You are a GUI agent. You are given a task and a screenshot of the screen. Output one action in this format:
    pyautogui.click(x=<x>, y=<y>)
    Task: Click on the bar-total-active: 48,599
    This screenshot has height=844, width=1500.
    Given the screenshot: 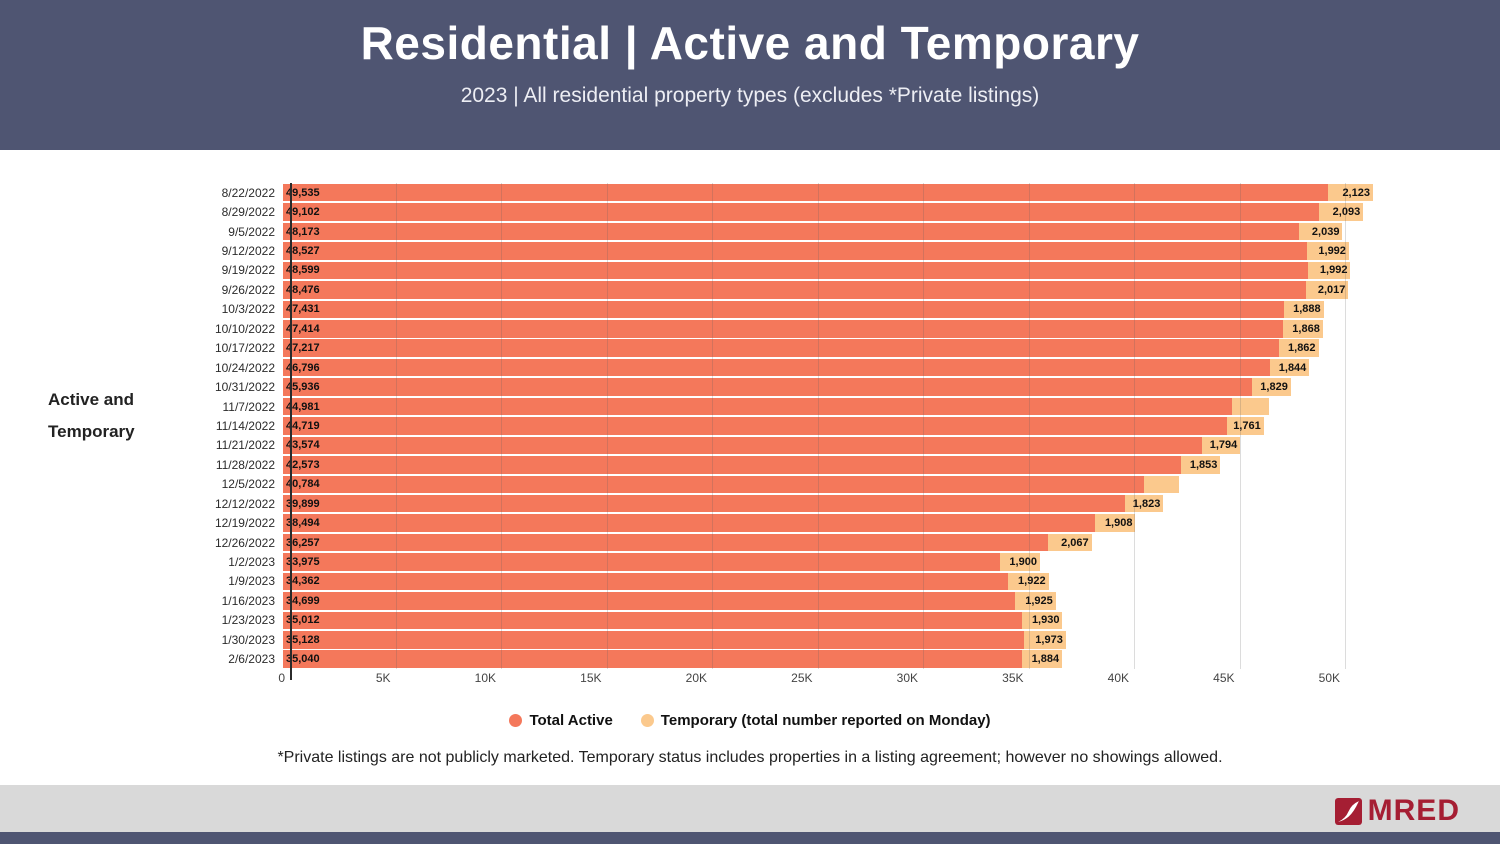 What is the action you would take?
    pyautogui.click(x=796, y=270)
    